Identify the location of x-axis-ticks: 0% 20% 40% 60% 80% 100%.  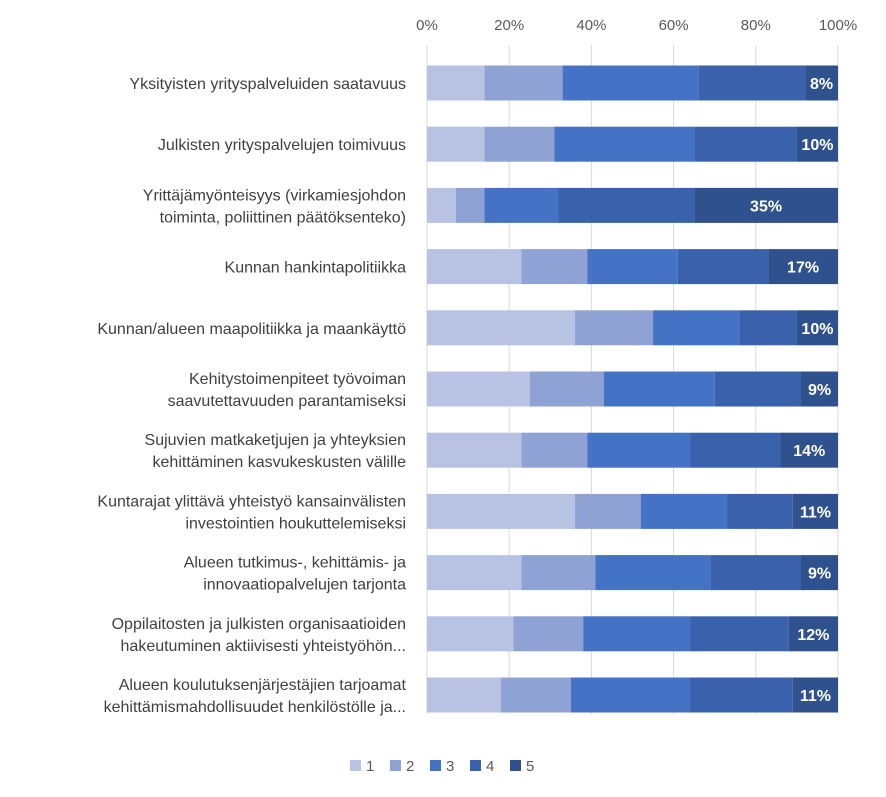
(636, 25).